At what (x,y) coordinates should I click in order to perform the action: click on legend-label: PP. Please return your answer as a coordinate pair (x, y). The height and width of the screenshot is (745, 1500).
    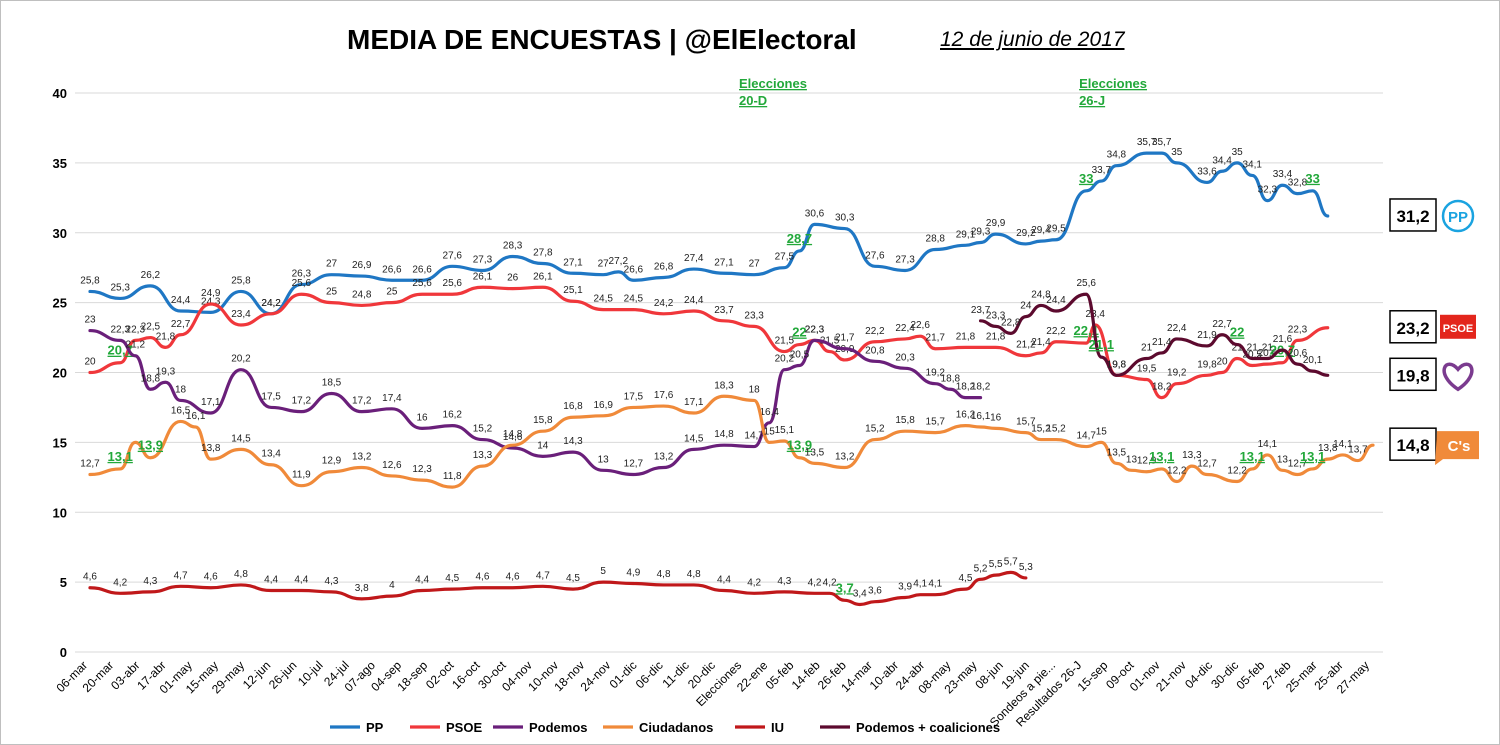
    Looking at the image, I should click on (375, 727).